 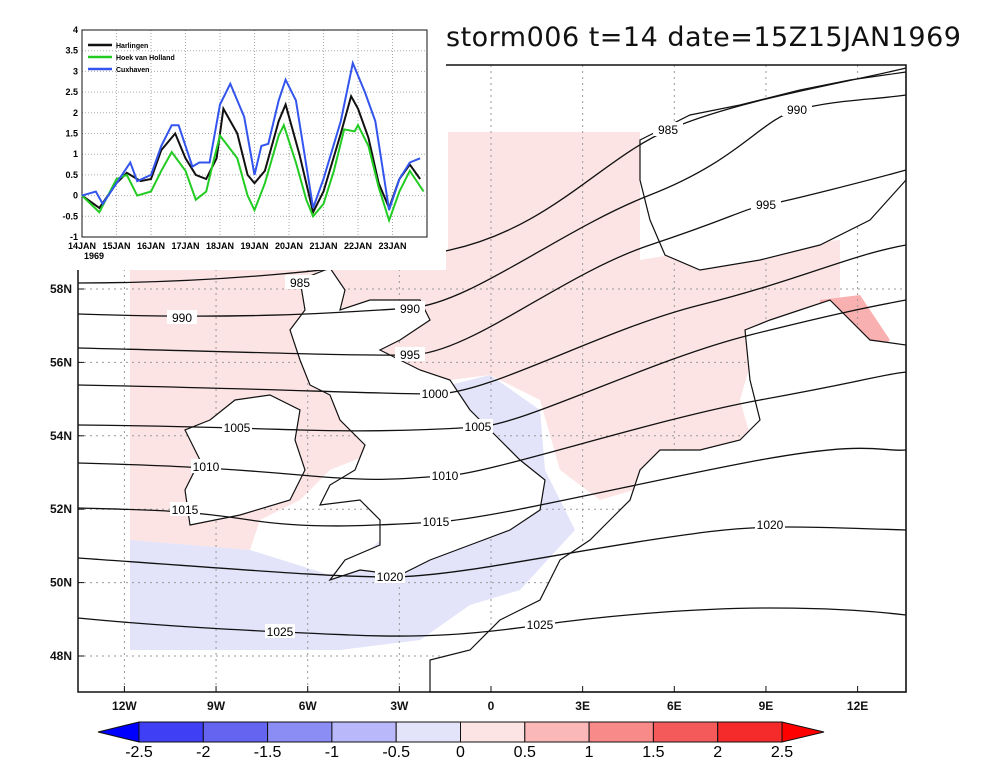 What do you see at coordinates (717, 752) in the screenshot?
I see `colorbar-label: 2` at bounding box center [717, 752].